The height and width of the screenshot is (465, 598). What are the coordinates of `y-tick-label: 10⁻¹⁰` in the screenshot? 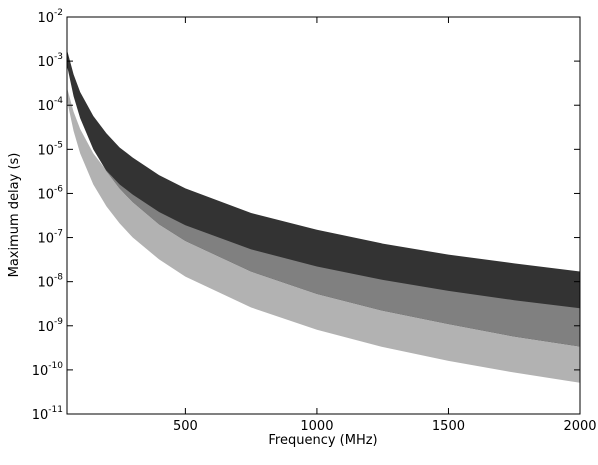 It's located at (48, 370).